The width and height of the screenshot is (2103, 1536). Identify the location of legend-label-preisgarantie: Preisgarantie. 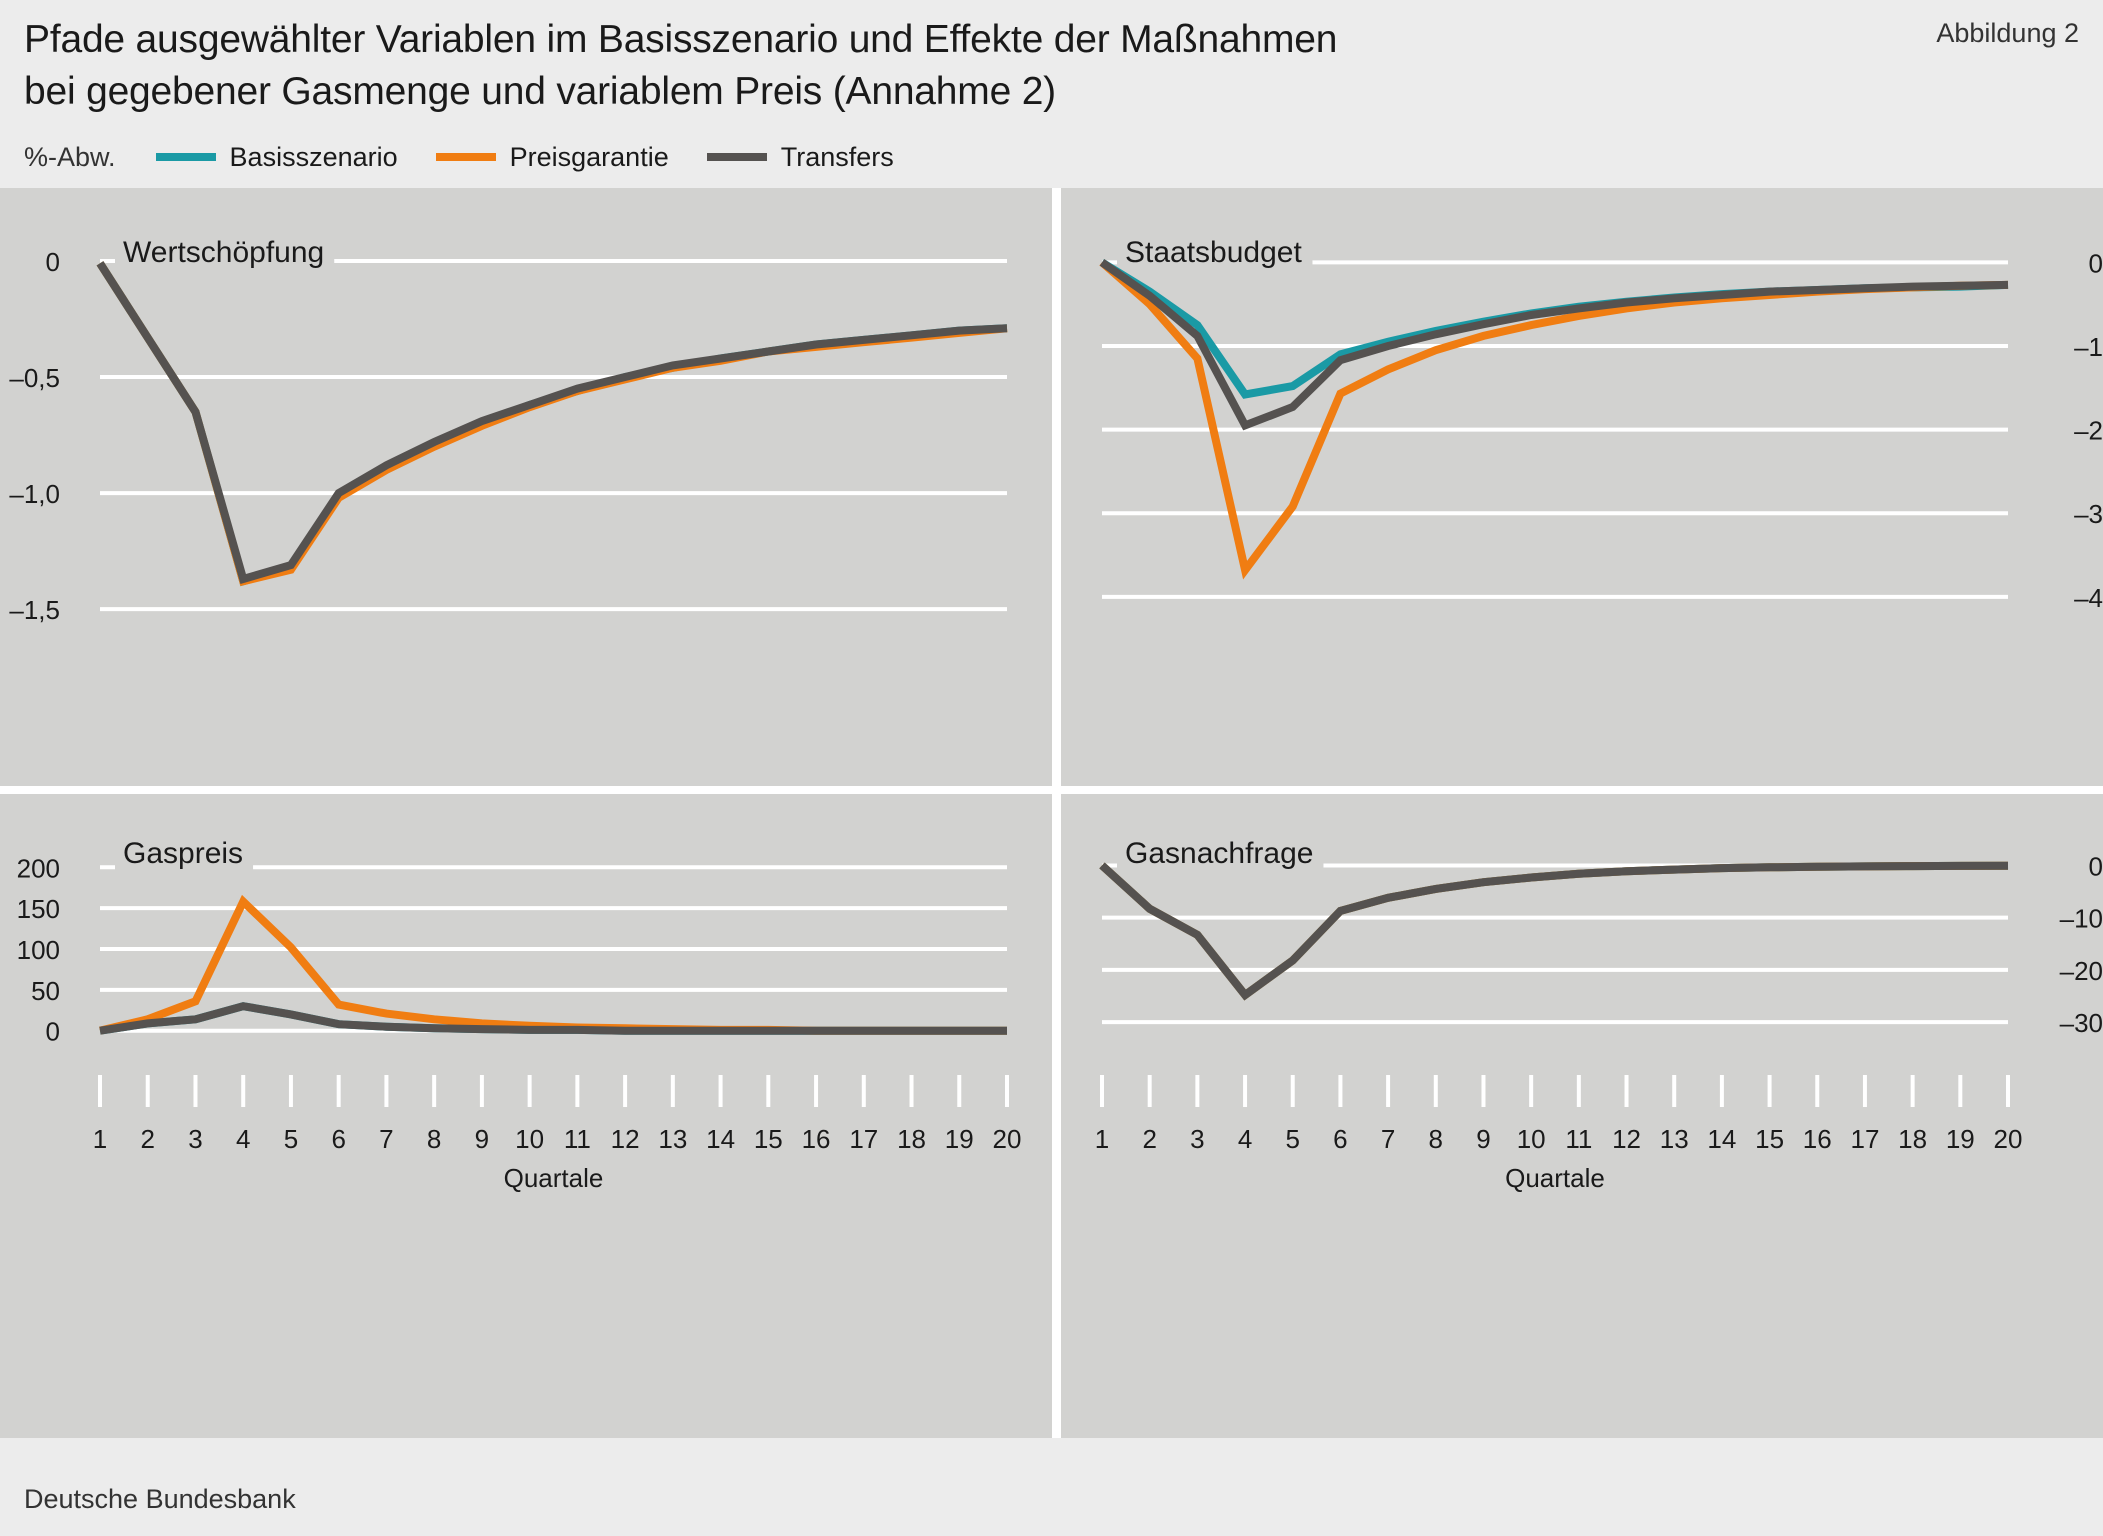
(589, 156).